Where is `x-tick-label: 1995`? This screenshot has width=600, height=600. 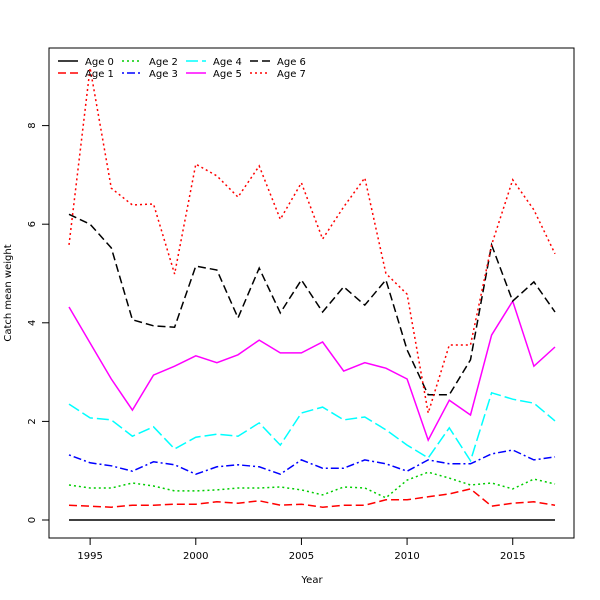
x-tick-label: 1995 is located at coordinates (89, 556).